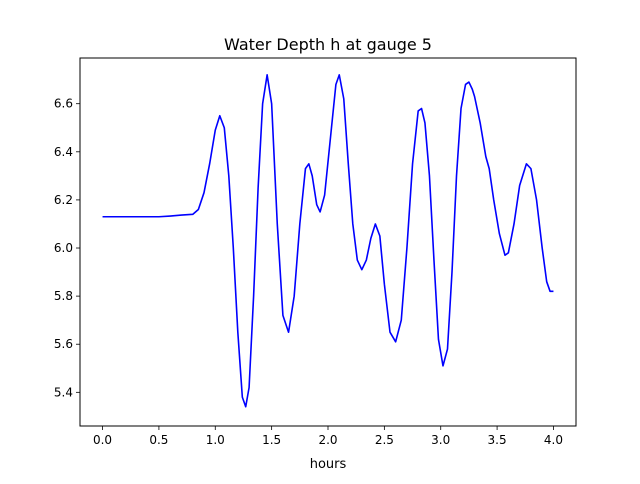 This screenshot has height=484, width=640. I want to click on x-tick-label: 0.5, so click(158, 440).